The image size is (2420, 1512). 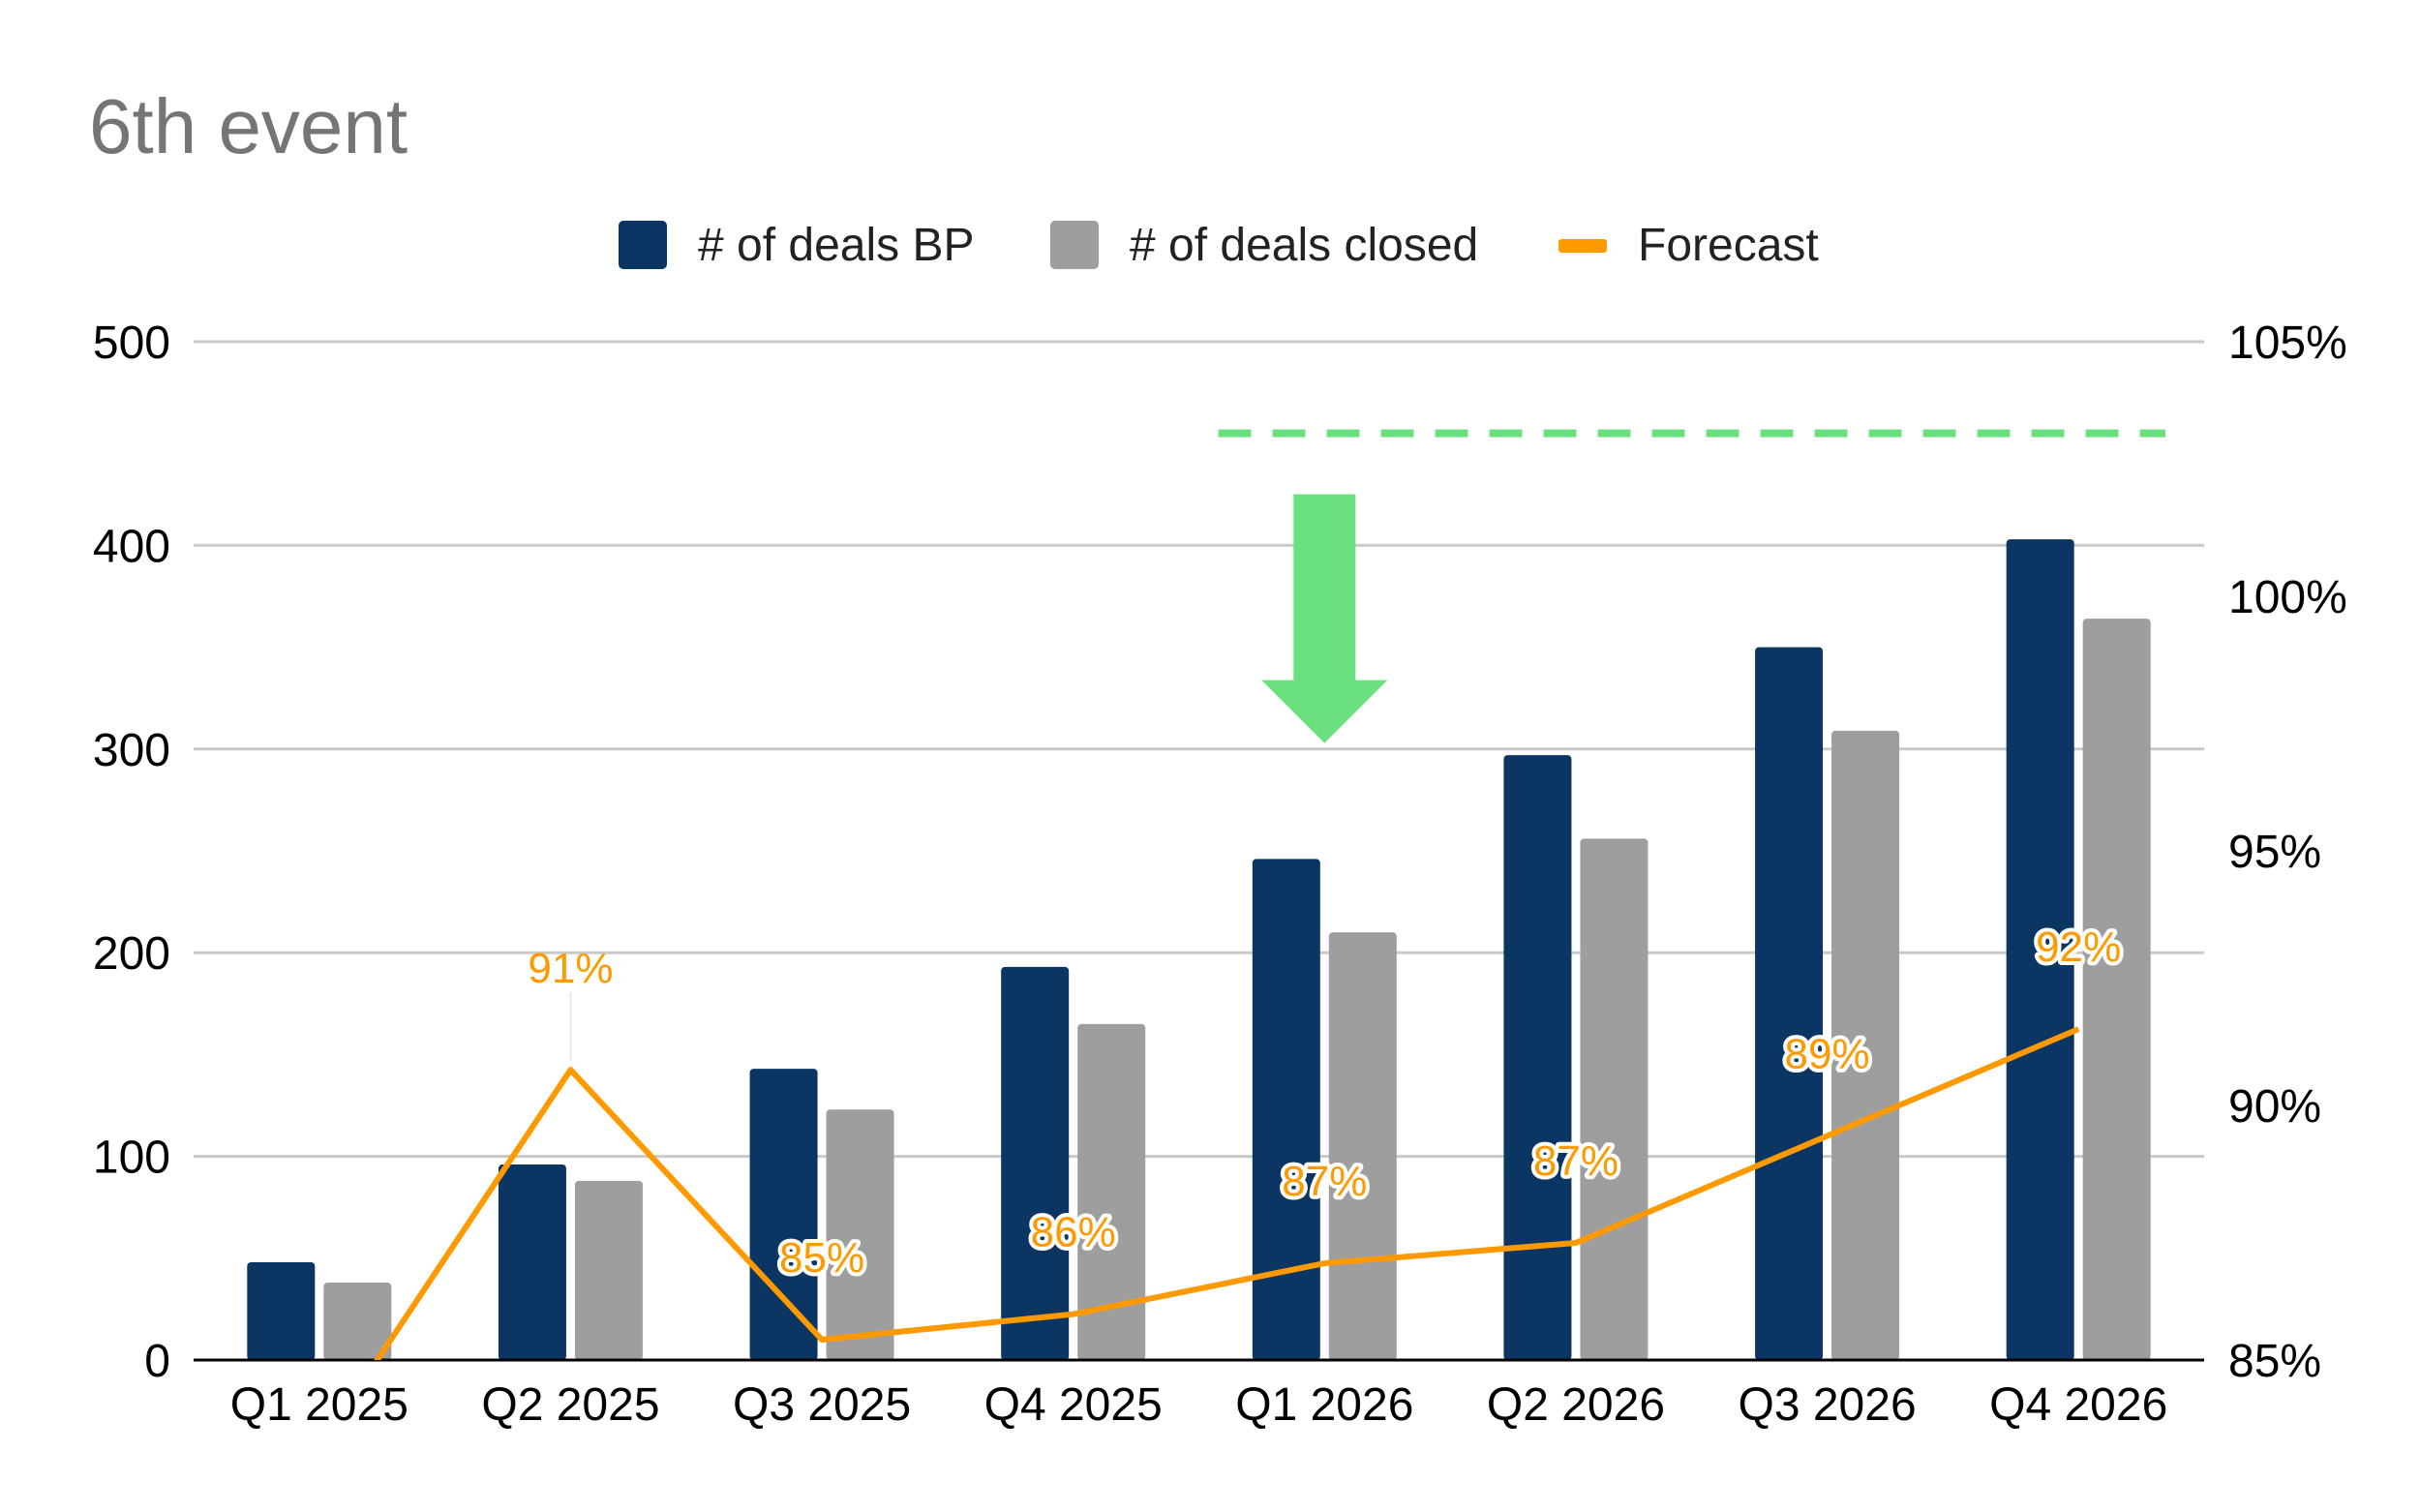 I want to click on y-right-tick-105: 105%, so click(x=2287, y=343).